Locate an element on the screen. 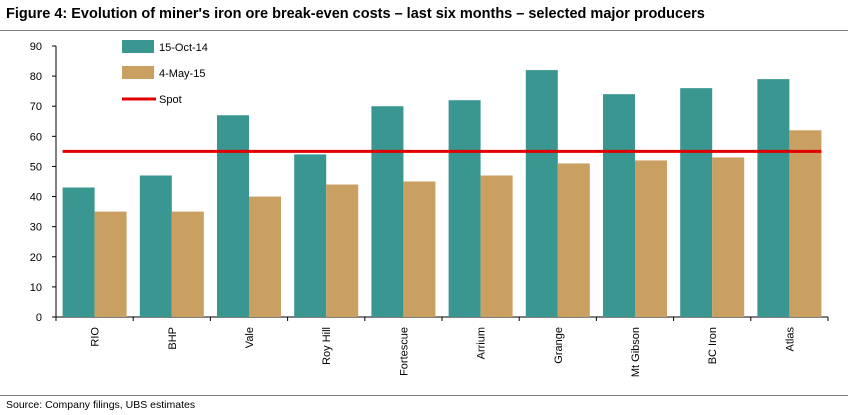  legend-label-may15: 4-May-15 is located at coordinates (182, 74).